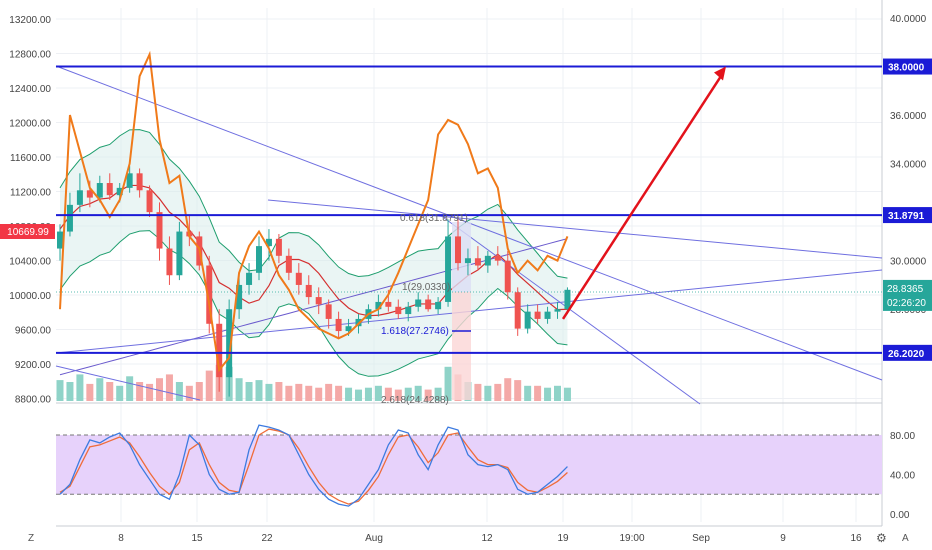 The image size is (932, 550). Describe the element at coordinates (783, 538) in the screenshot. I see `x-axis-tick: 9` at that location.